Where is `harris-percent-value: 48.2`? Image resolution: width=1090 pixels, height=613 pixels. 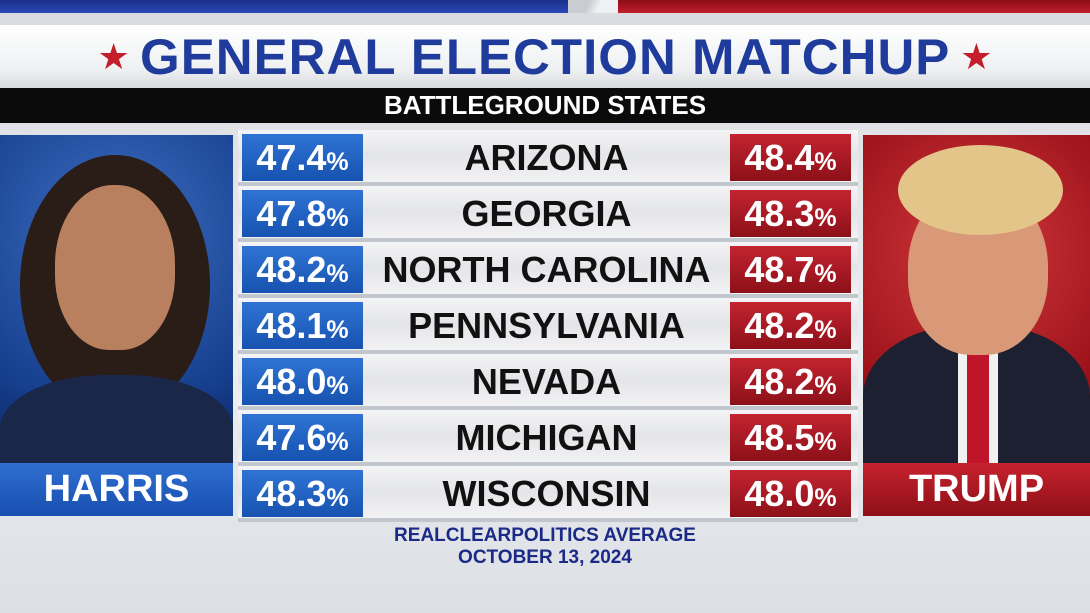
harris-percent-value: 48.2 is located at coordinates (291, 269).